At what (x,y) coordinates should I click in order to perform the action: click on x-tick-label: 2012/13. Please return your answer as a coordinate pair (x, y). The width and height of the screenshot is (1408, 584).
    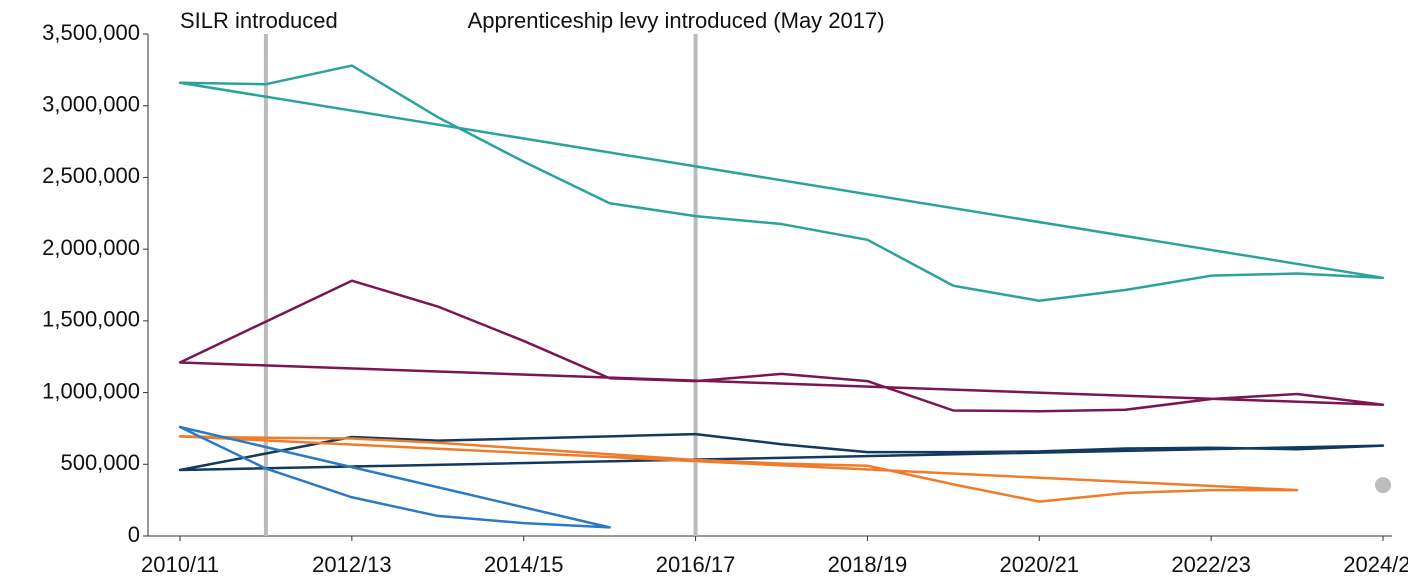
    Looking at the image, I should click on (352, 564).